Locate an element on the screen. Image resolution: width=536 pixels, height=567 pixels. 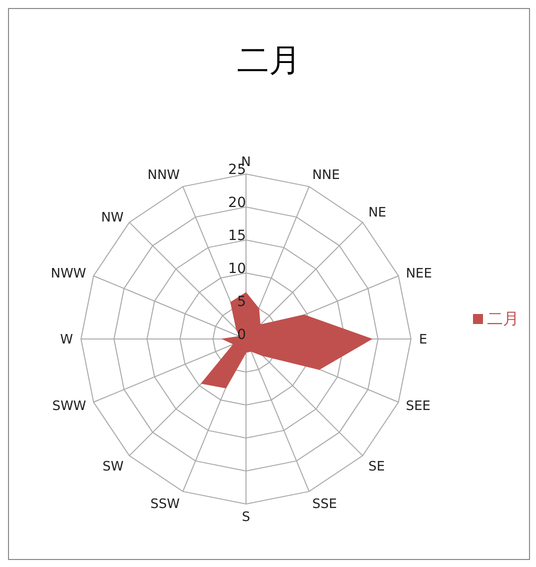
spoke-label: SW is located at coordinates (113, 467).